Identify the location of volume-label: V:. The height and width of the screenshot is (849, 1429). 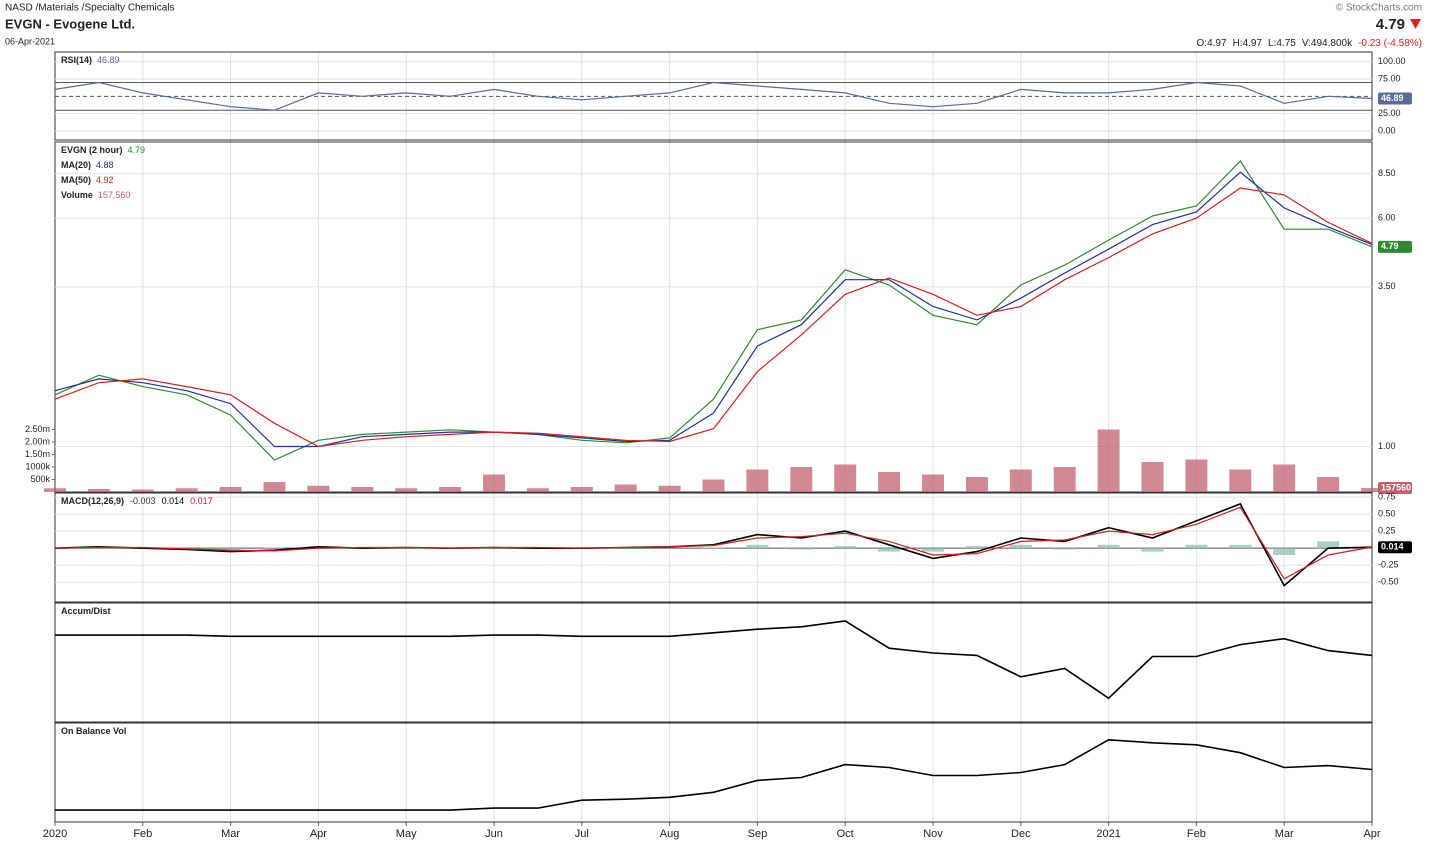
(1306, 43).